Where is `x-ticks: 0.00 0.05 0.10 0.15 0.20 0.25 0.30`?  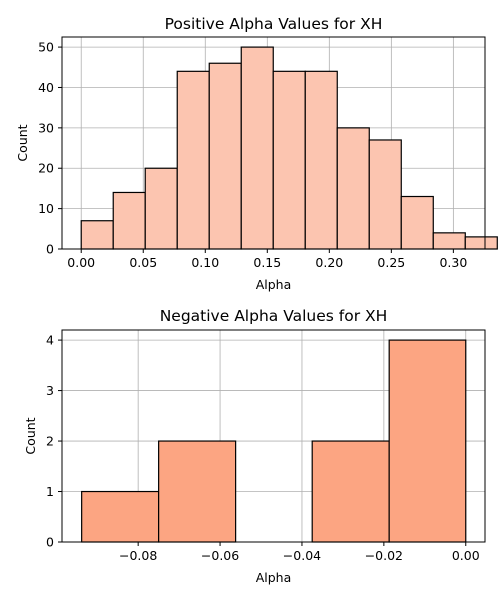
x-ticks: 0.00 0.05 0.10 0.15 0.20 0.25 0.30 is located at coordinates (267, 259).